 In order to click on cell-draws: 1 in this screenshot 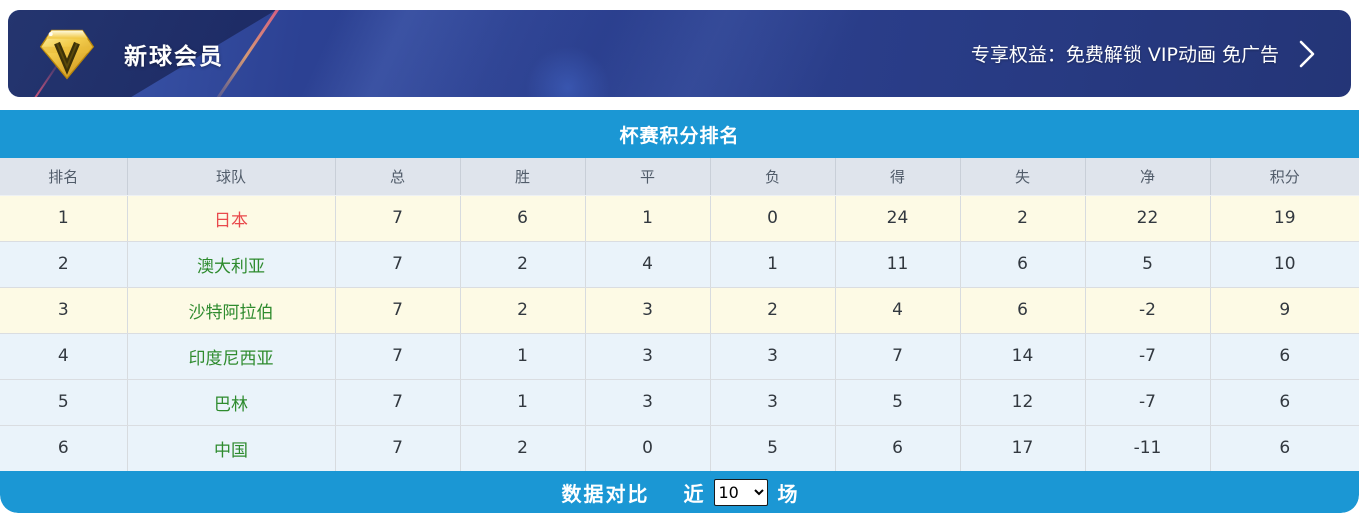, I will do `click(648, 218)`.